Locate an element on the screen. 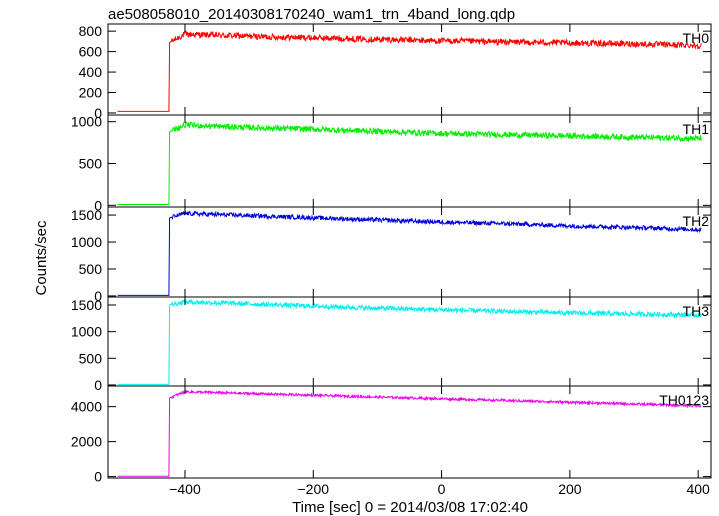 This screenshot has width=719, height=516. series-line-th2 is located at coordinates (409, 253).